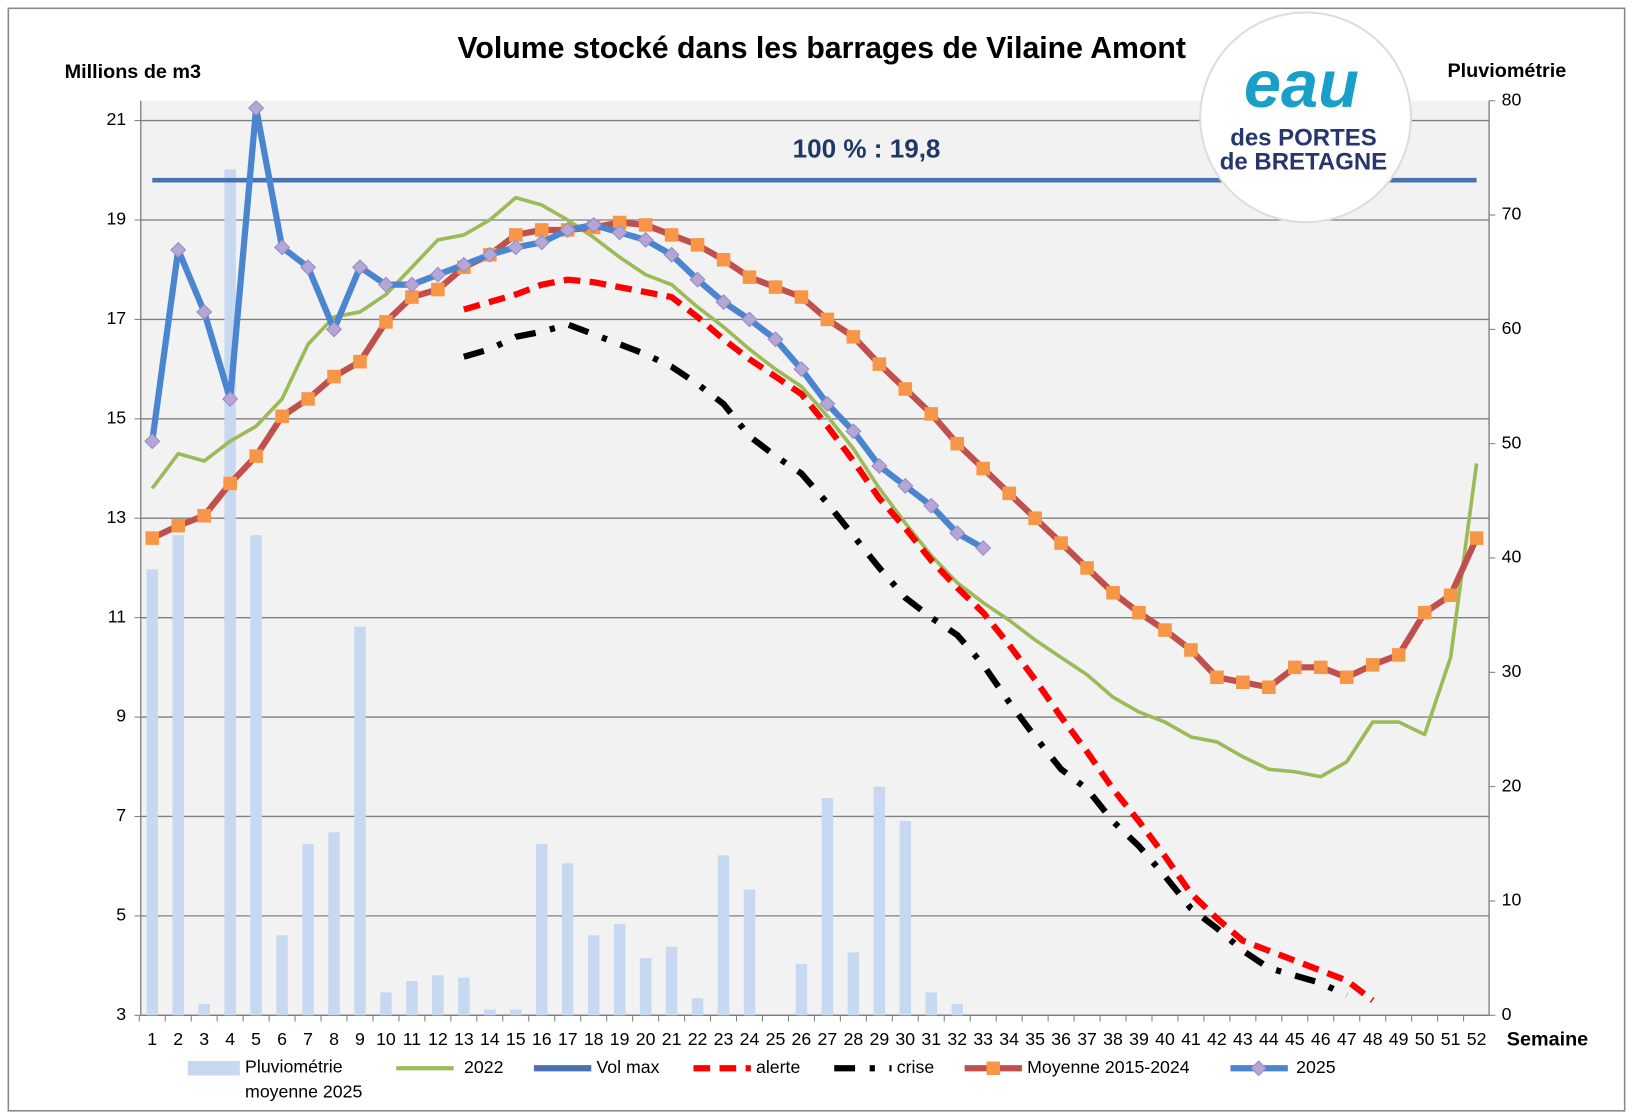 Image resolution: width=1633 pixels, height=1116 pixels. Describe the element at coordinates (1373, 1039) in the screenshot. I see `x-tick-label: 48` at that location.